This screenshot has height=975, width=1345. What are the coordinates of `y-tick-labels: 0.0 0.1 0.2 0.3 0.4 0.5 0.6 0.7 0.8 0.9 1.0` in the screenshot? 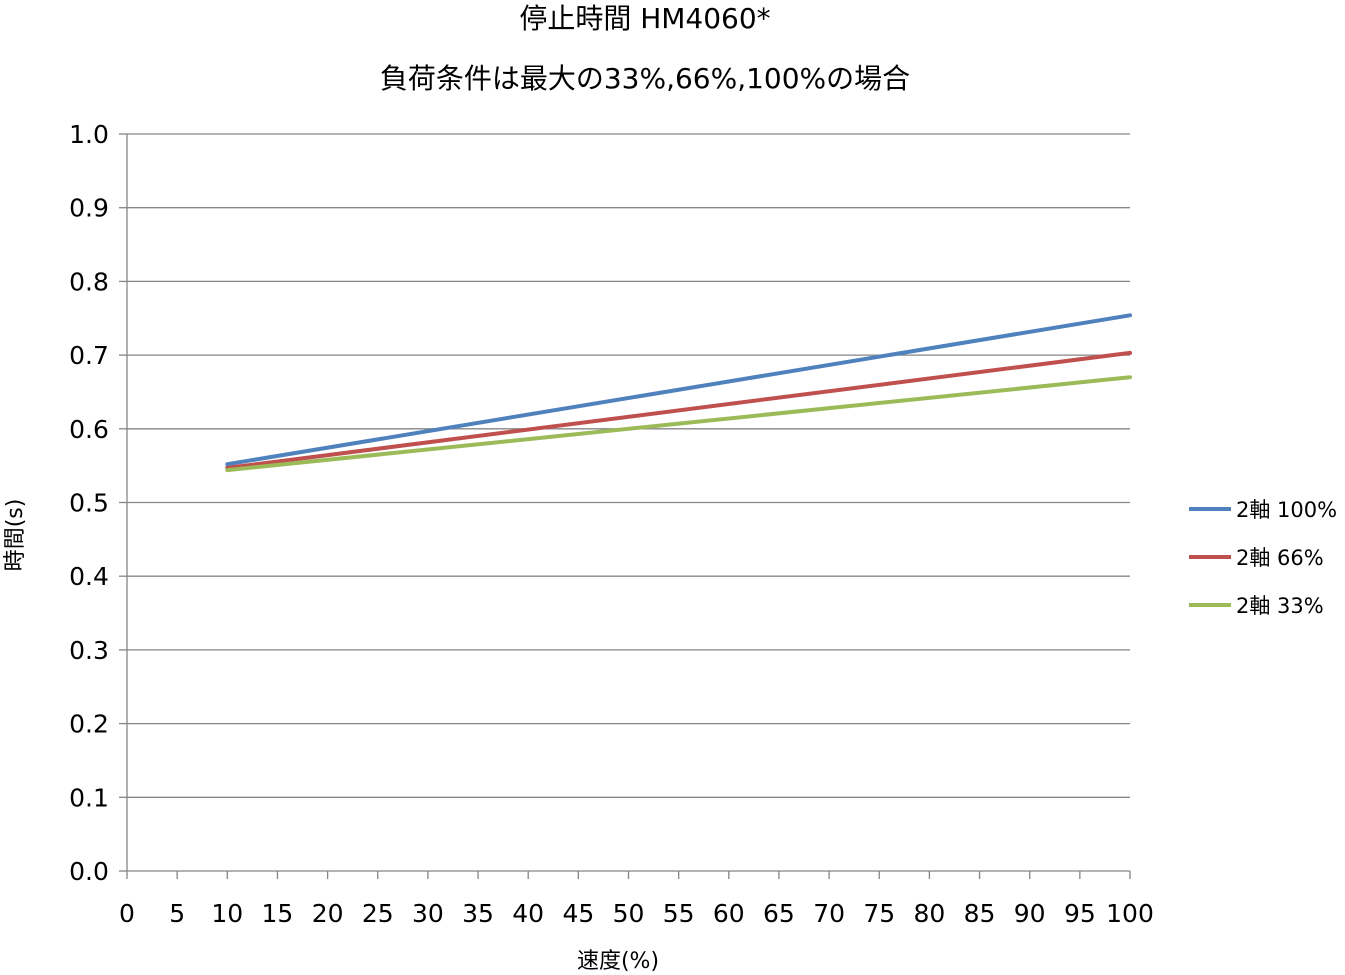 It's located at (89, 503).